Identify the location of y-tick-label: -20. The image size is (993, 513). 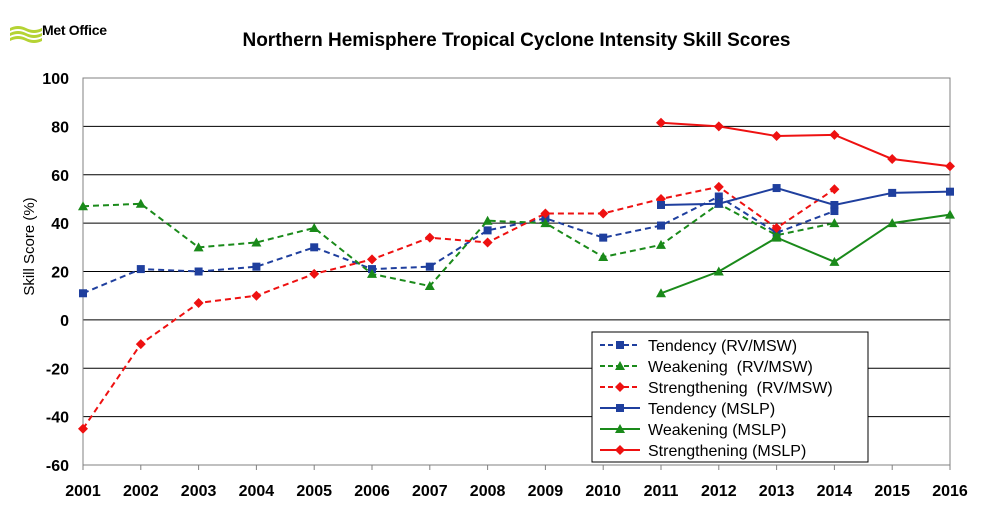
(57, 369).